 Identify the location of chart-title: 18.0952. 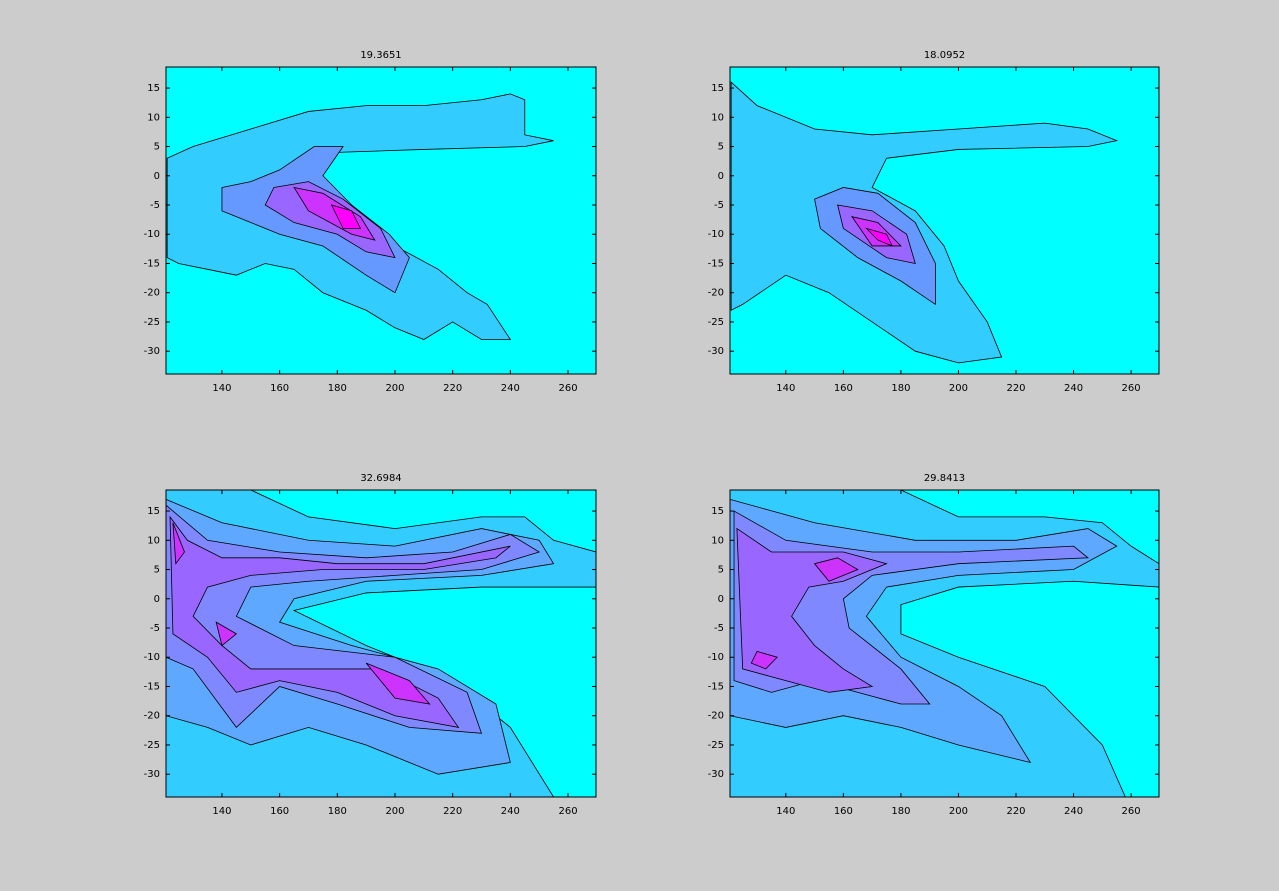
(944, 55).